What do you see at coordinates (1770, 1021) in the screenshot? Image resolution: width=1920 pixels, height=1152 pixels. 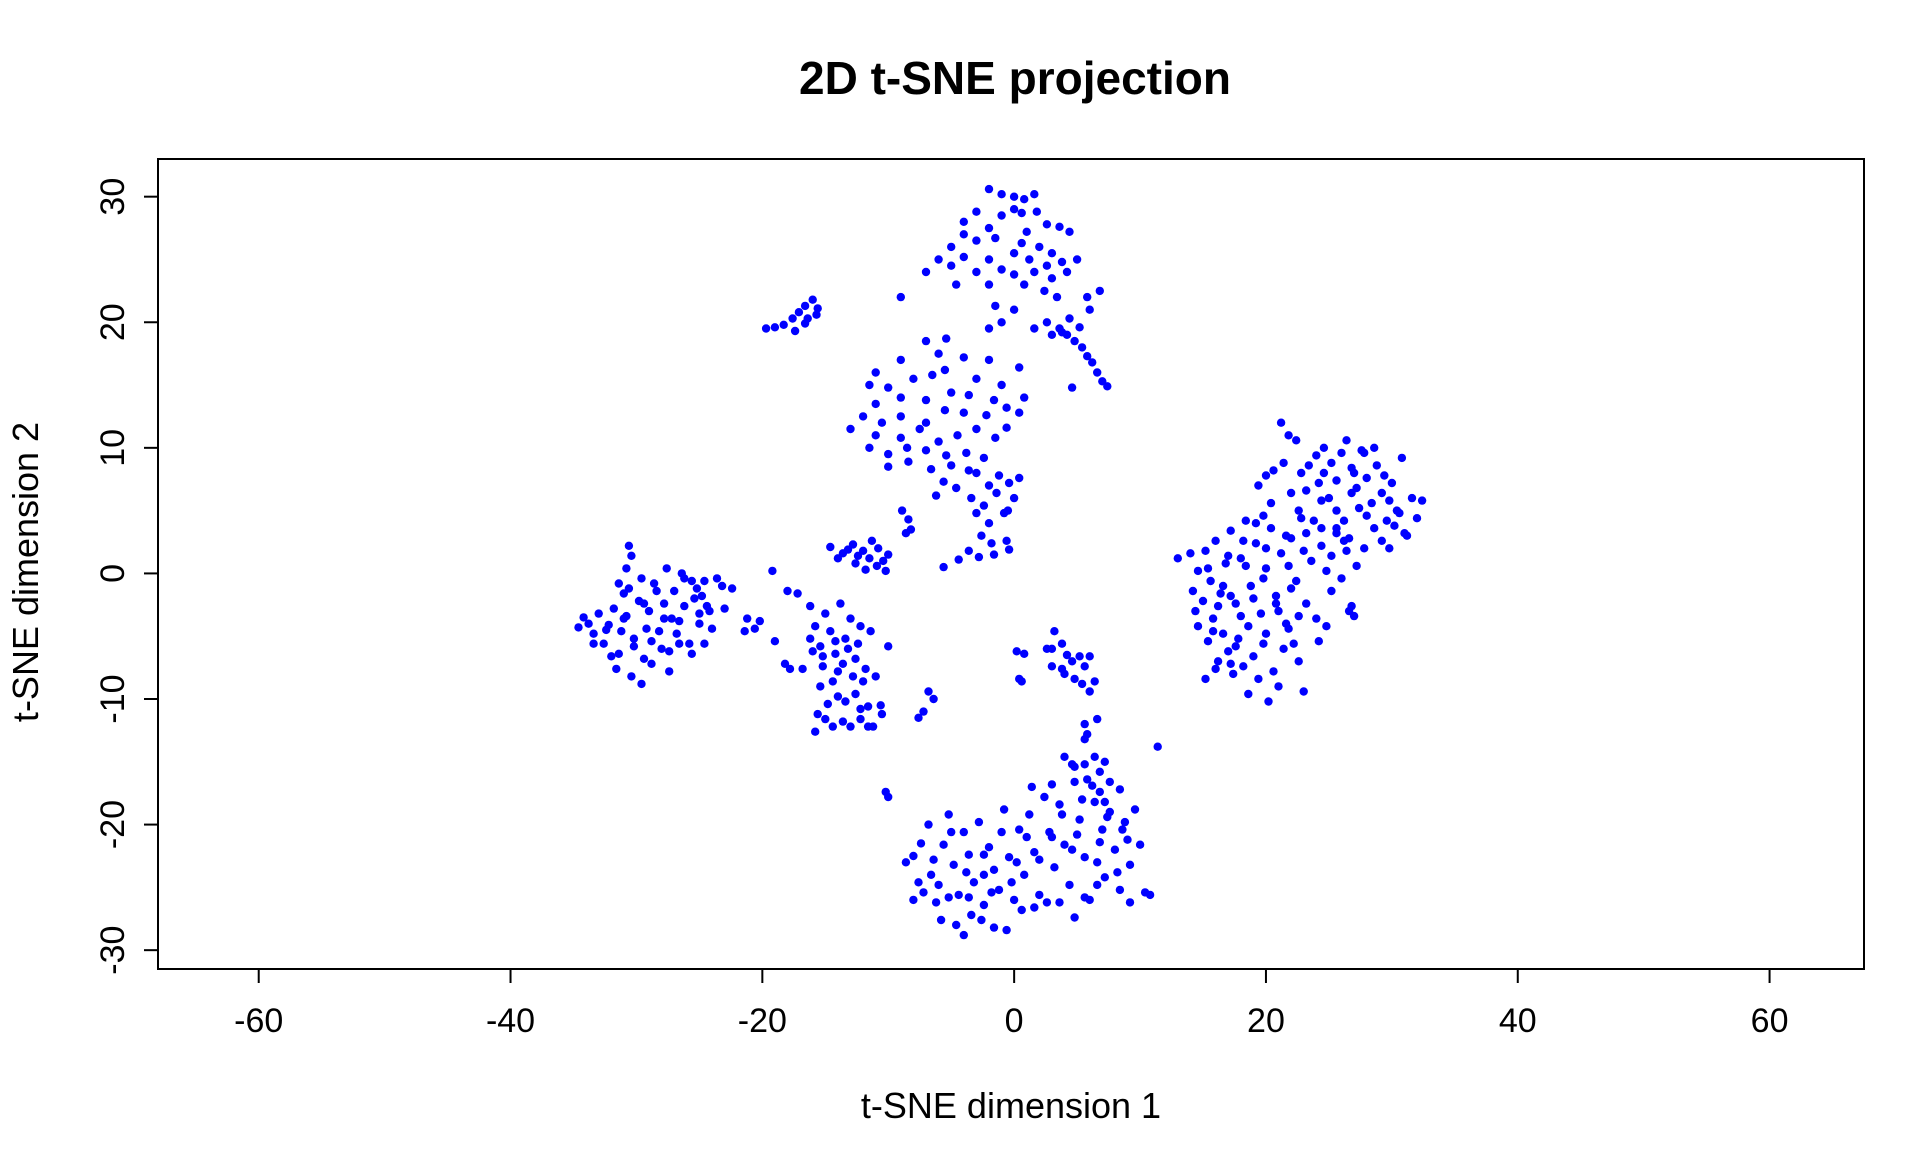 I see `x-tick-label: 60` at bounding box center [1770, 1021].